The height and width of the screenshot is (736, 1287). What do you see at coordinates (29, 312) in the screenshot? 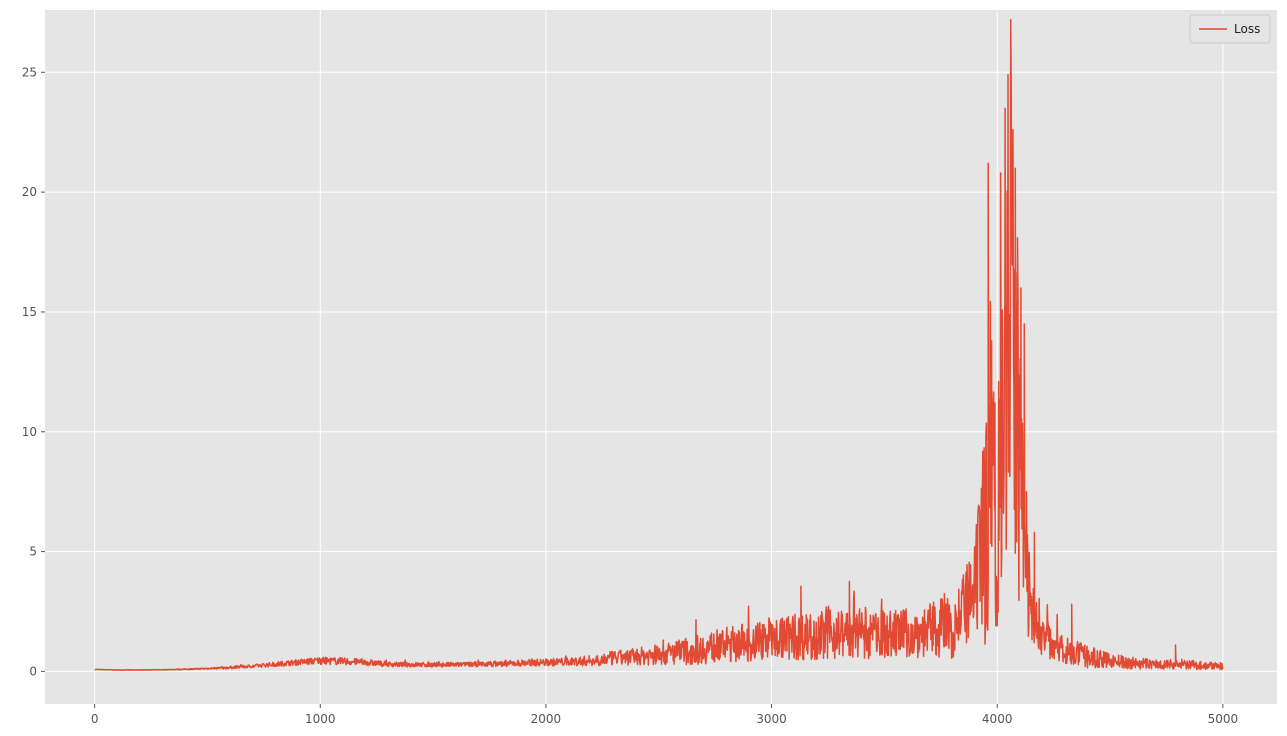
I see `tick-label-y-15: 15` at bounding box center [29, 312].